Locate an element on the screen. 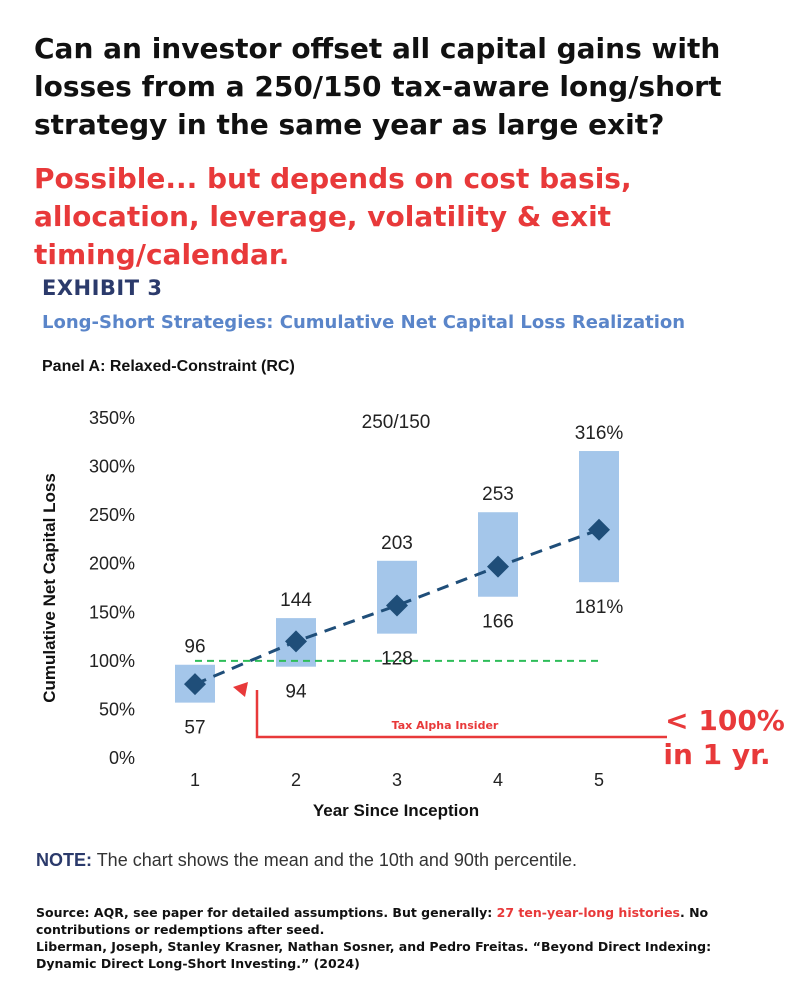  arrow-line is located at coordinates (461, 714).